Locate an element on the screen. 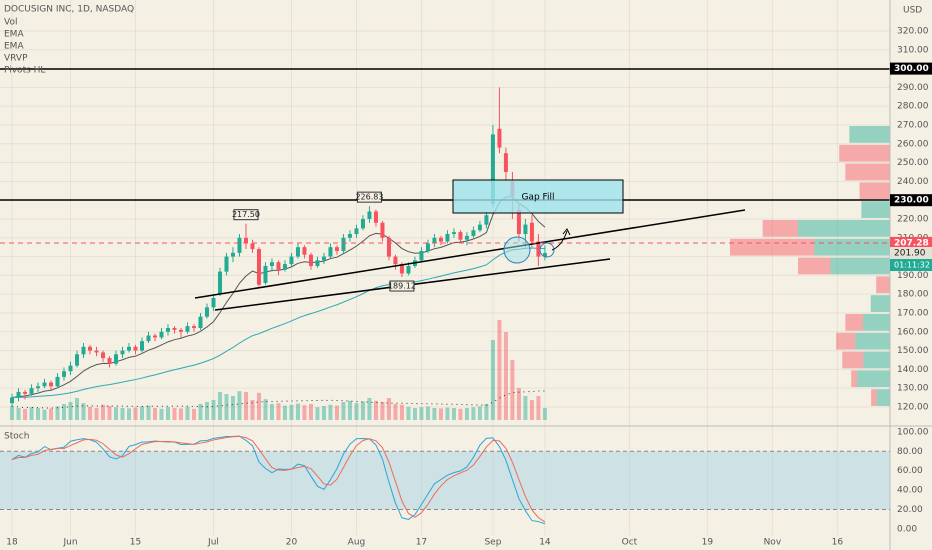 This screenshot has width=932, height=550. pivot-box is located at coordinates (369, 197).